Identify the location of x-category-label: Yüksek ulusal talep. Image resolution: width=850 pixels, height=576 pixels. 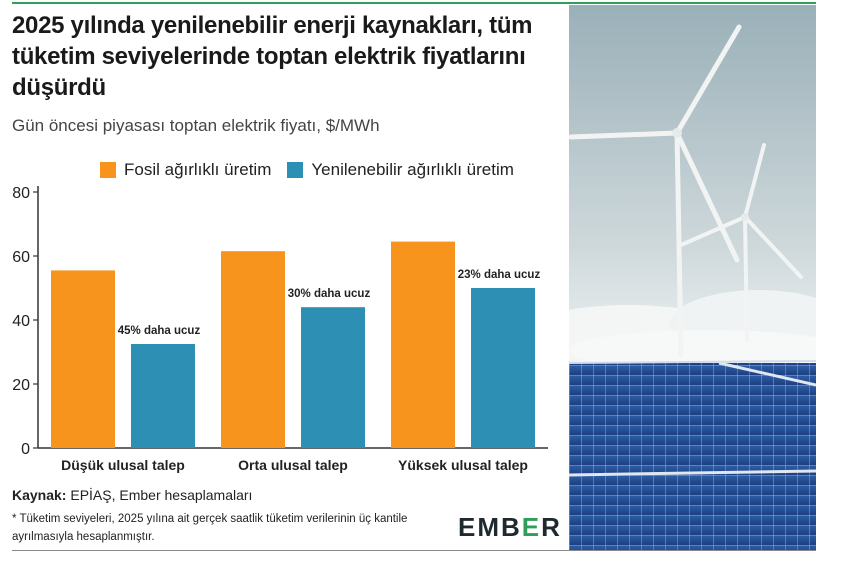
(463, 465).